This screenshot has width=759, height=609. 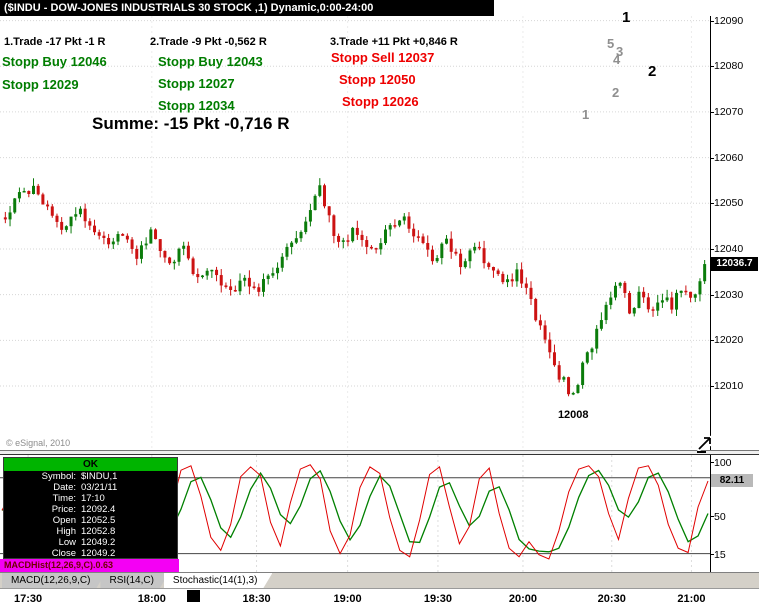 What do you see at coordinates (93, 498) in the screenshot?
I see `data-window-row-value: 17:10` at bounding box center [93, 498].